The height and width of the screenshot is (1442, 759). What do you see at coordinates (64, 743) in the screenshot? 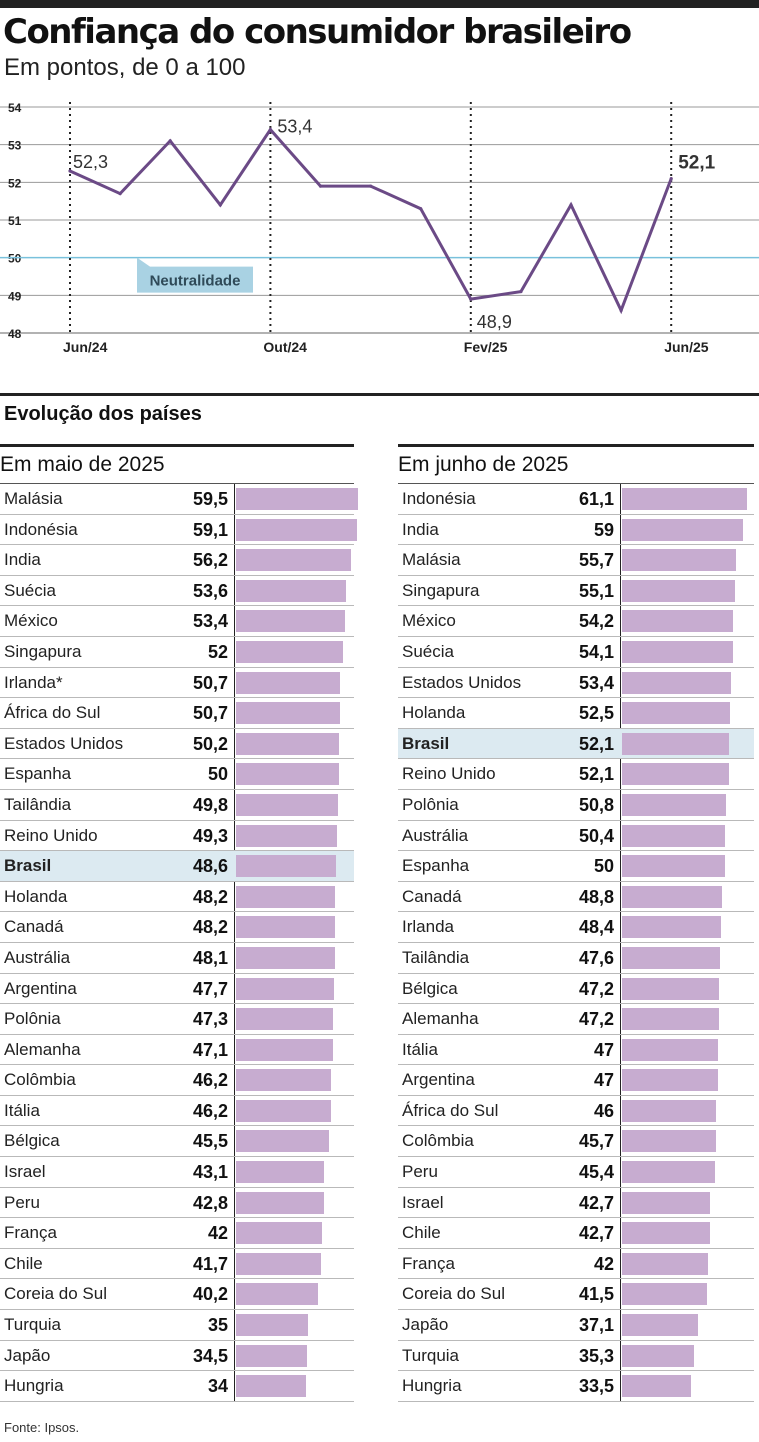
I see `country-name: Estados Unidos` at bounding box center [64, 743].